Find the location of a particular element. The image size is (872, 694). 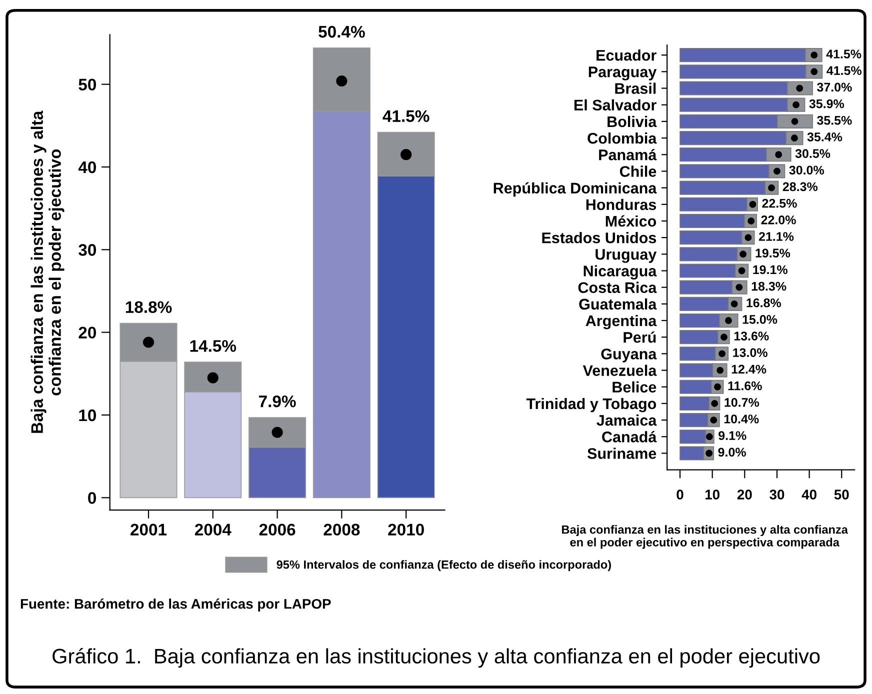

x-tick-label: 50 is located at coordinates (841, 495).